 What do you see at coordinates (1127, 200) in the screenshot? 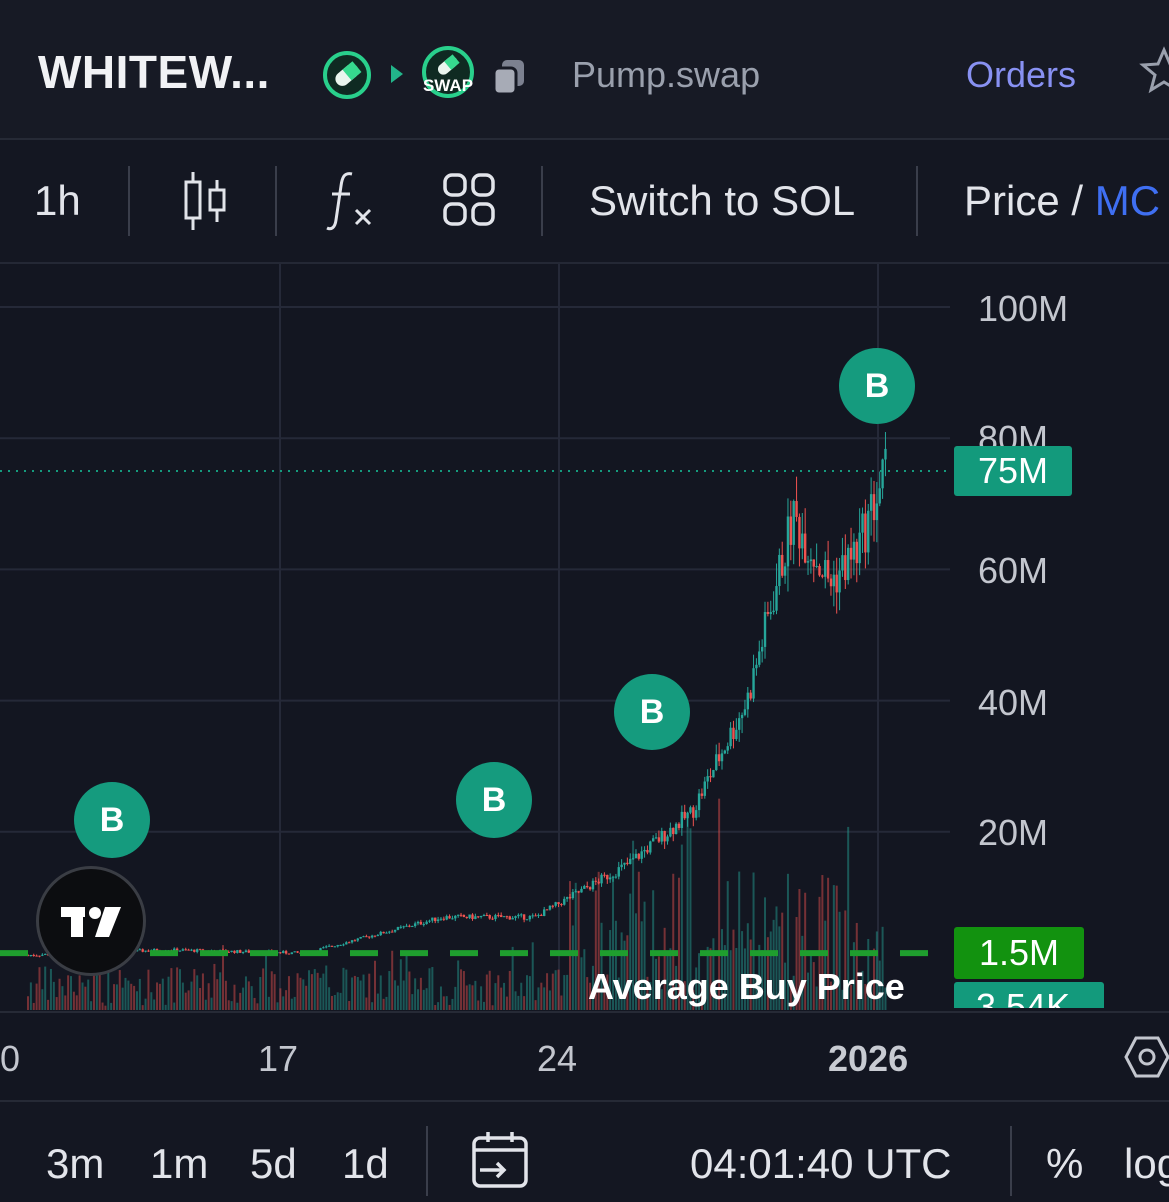
I see `mc-label: MC` at bounding box center [1127, 200].